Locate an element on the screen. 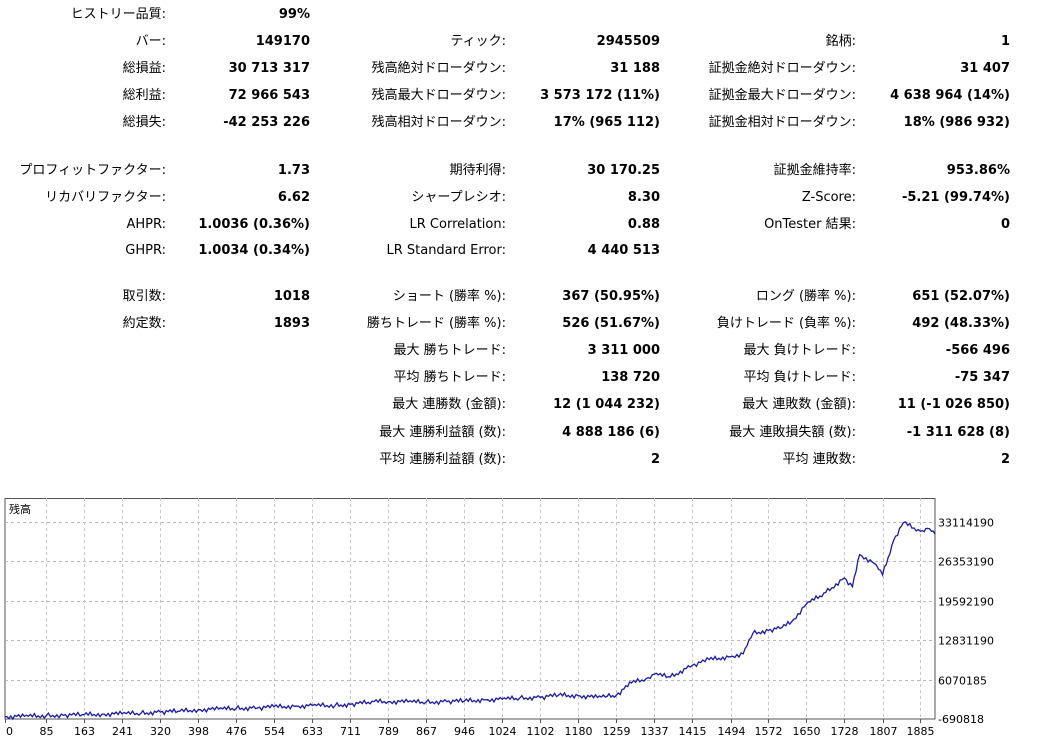 The image size is (1053, 747). largest-loss-trade-value: -566 496 is located at coordinates (977, 350).